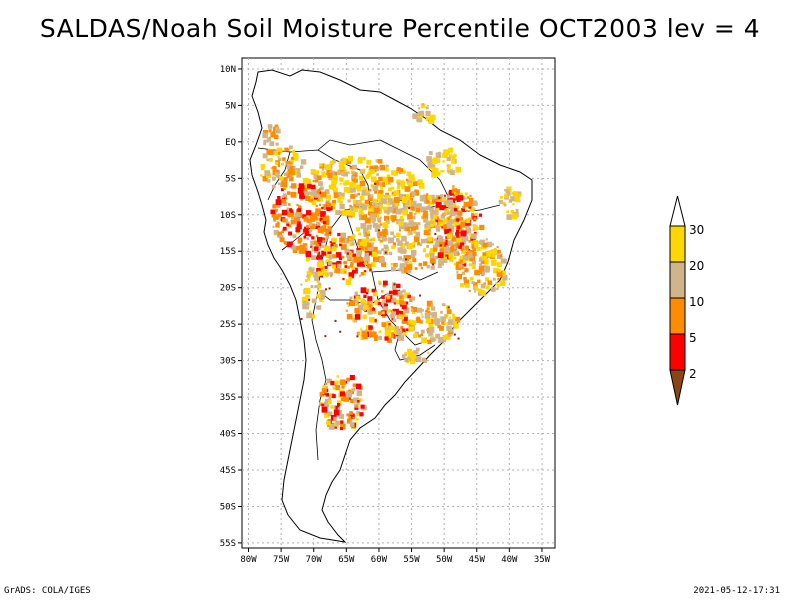 The width and height of the screenshot is (800, 600). What do you see at coordinates (228, 289) in the screenshot?
I see `lat-label: 20S` at bounding box center [228, 289].